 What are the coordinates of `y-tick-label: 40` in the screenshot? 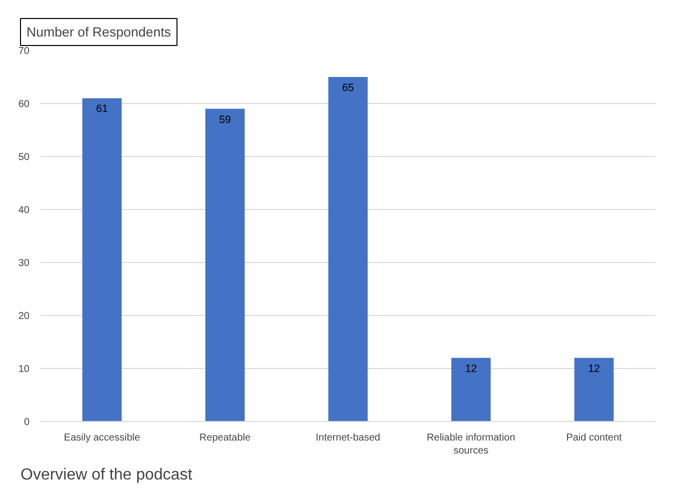 It's located at (24, 210).